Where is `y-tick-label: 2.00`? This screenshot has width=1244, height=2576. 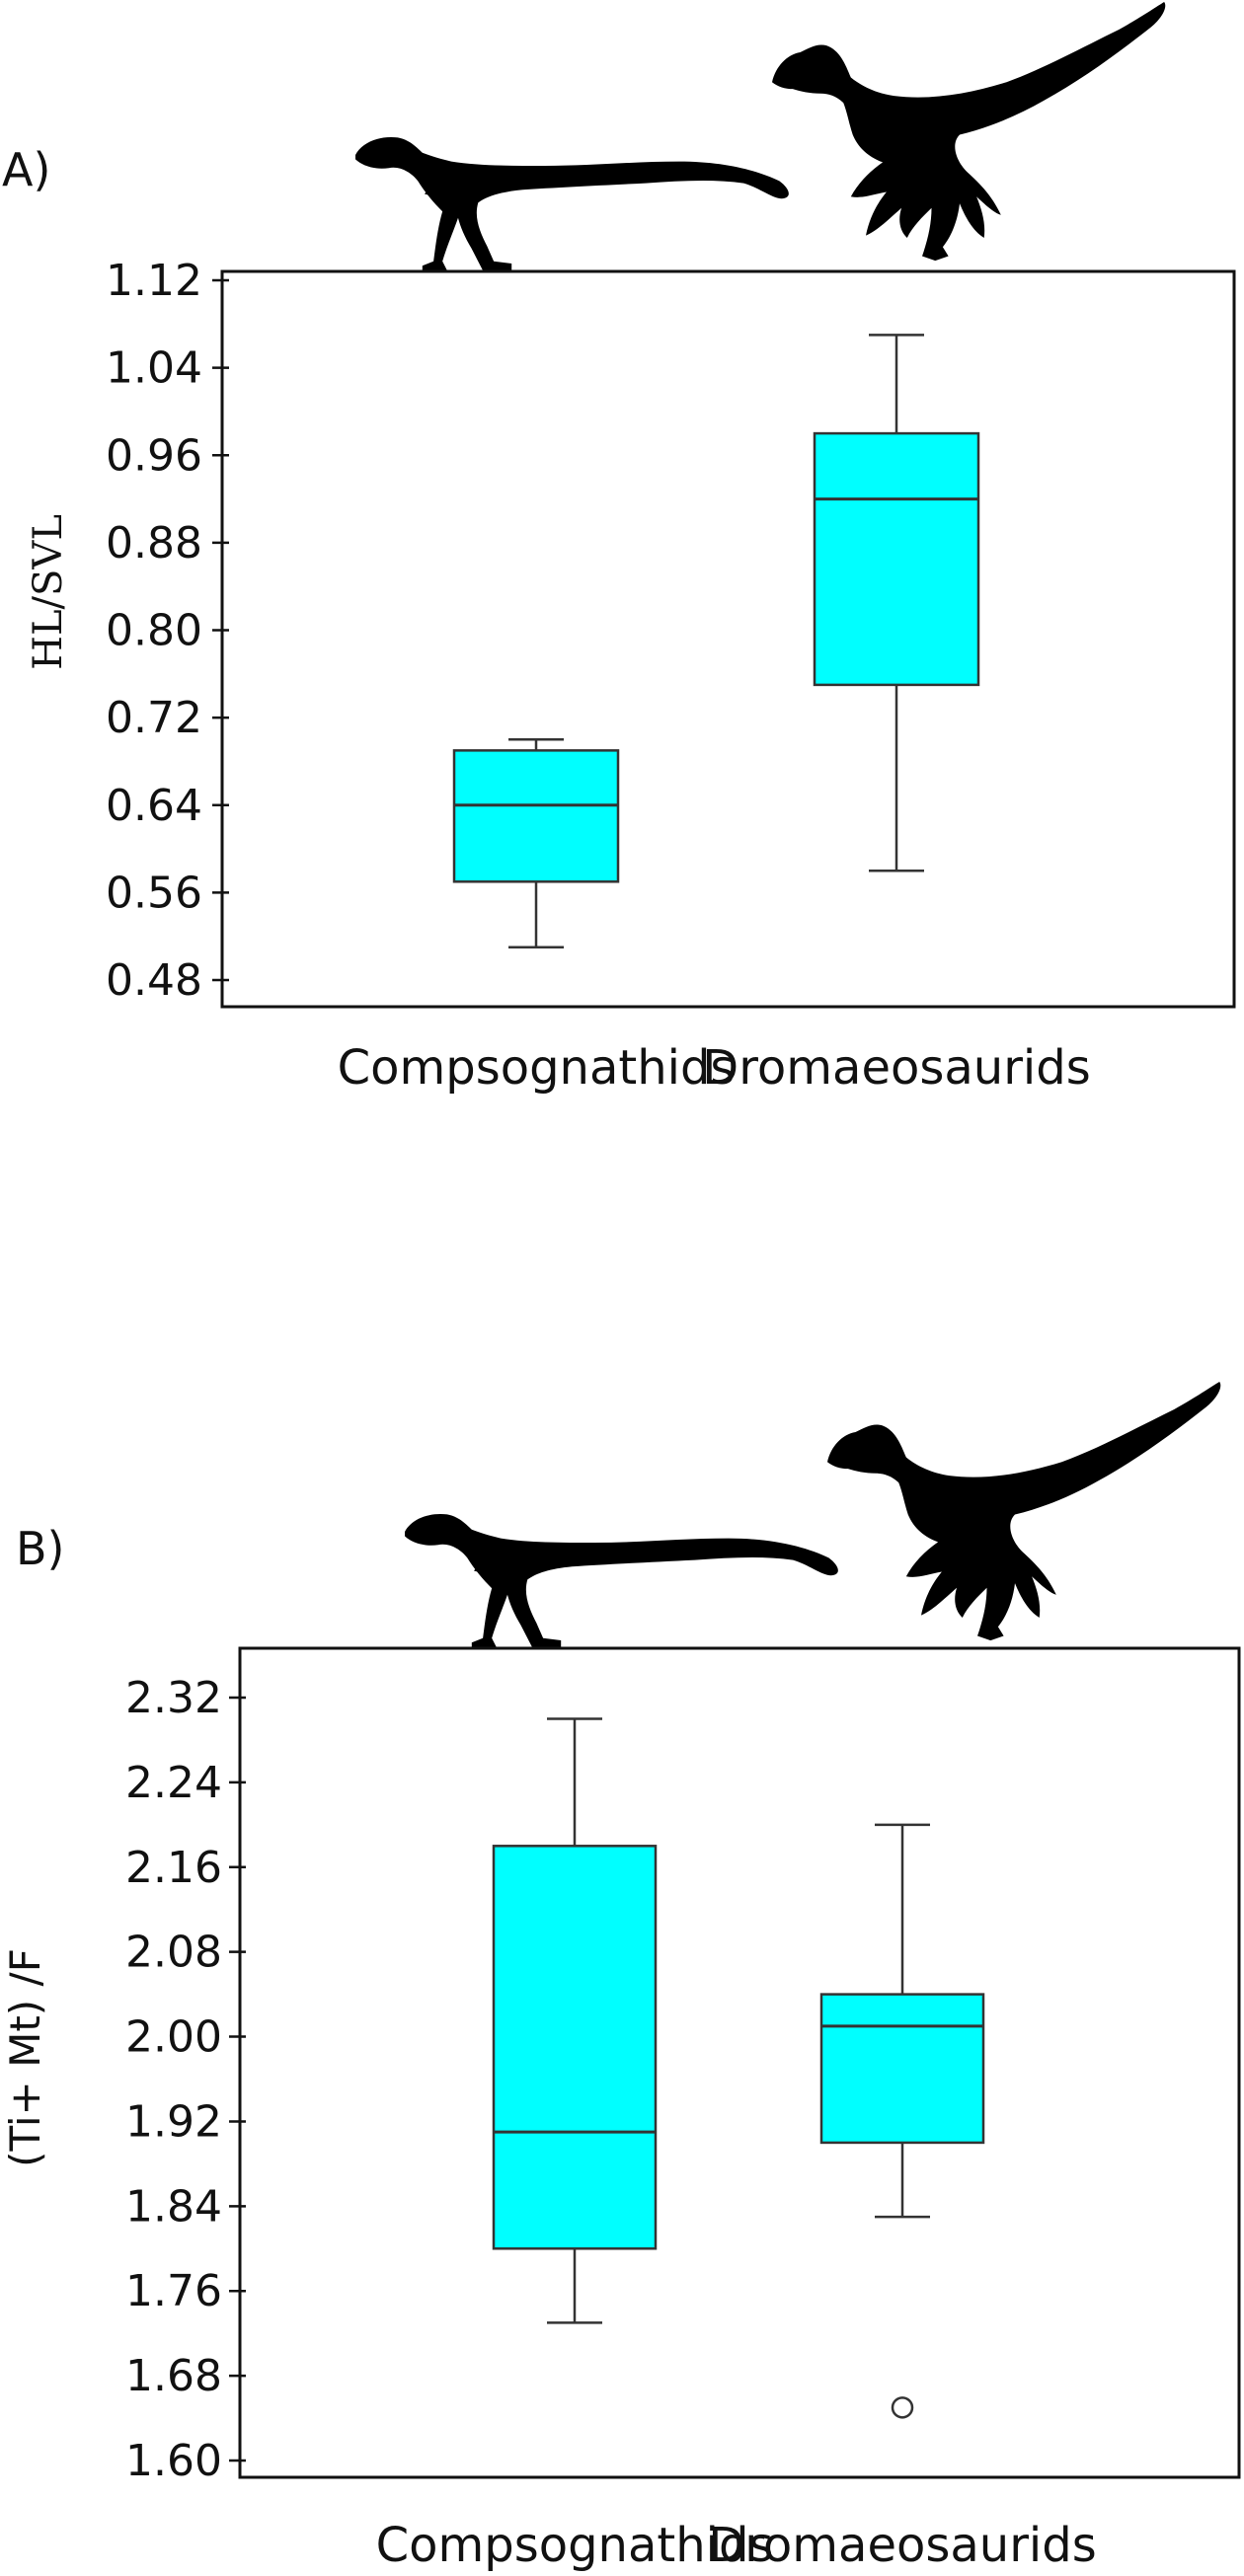
y-tick-label: 2.00 is located at coordinates (173, 2038).